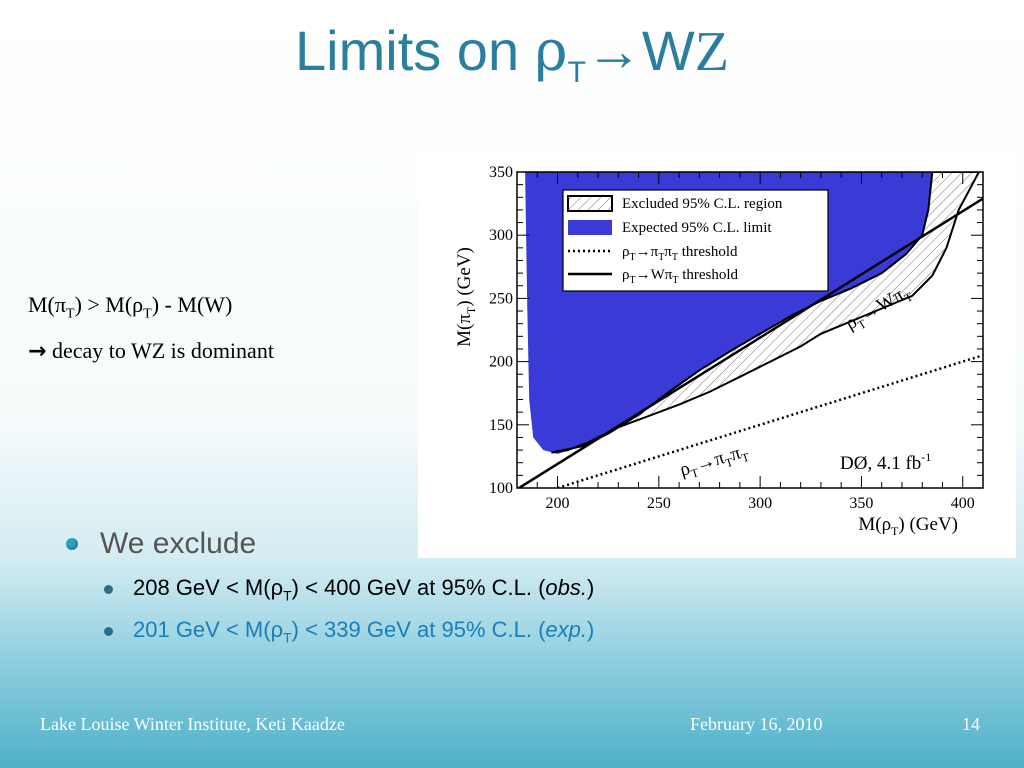 Image resolution: width=1024 pixels, height=768 pixels. I want to click on y-tick-label: 250, so click(501, 298).